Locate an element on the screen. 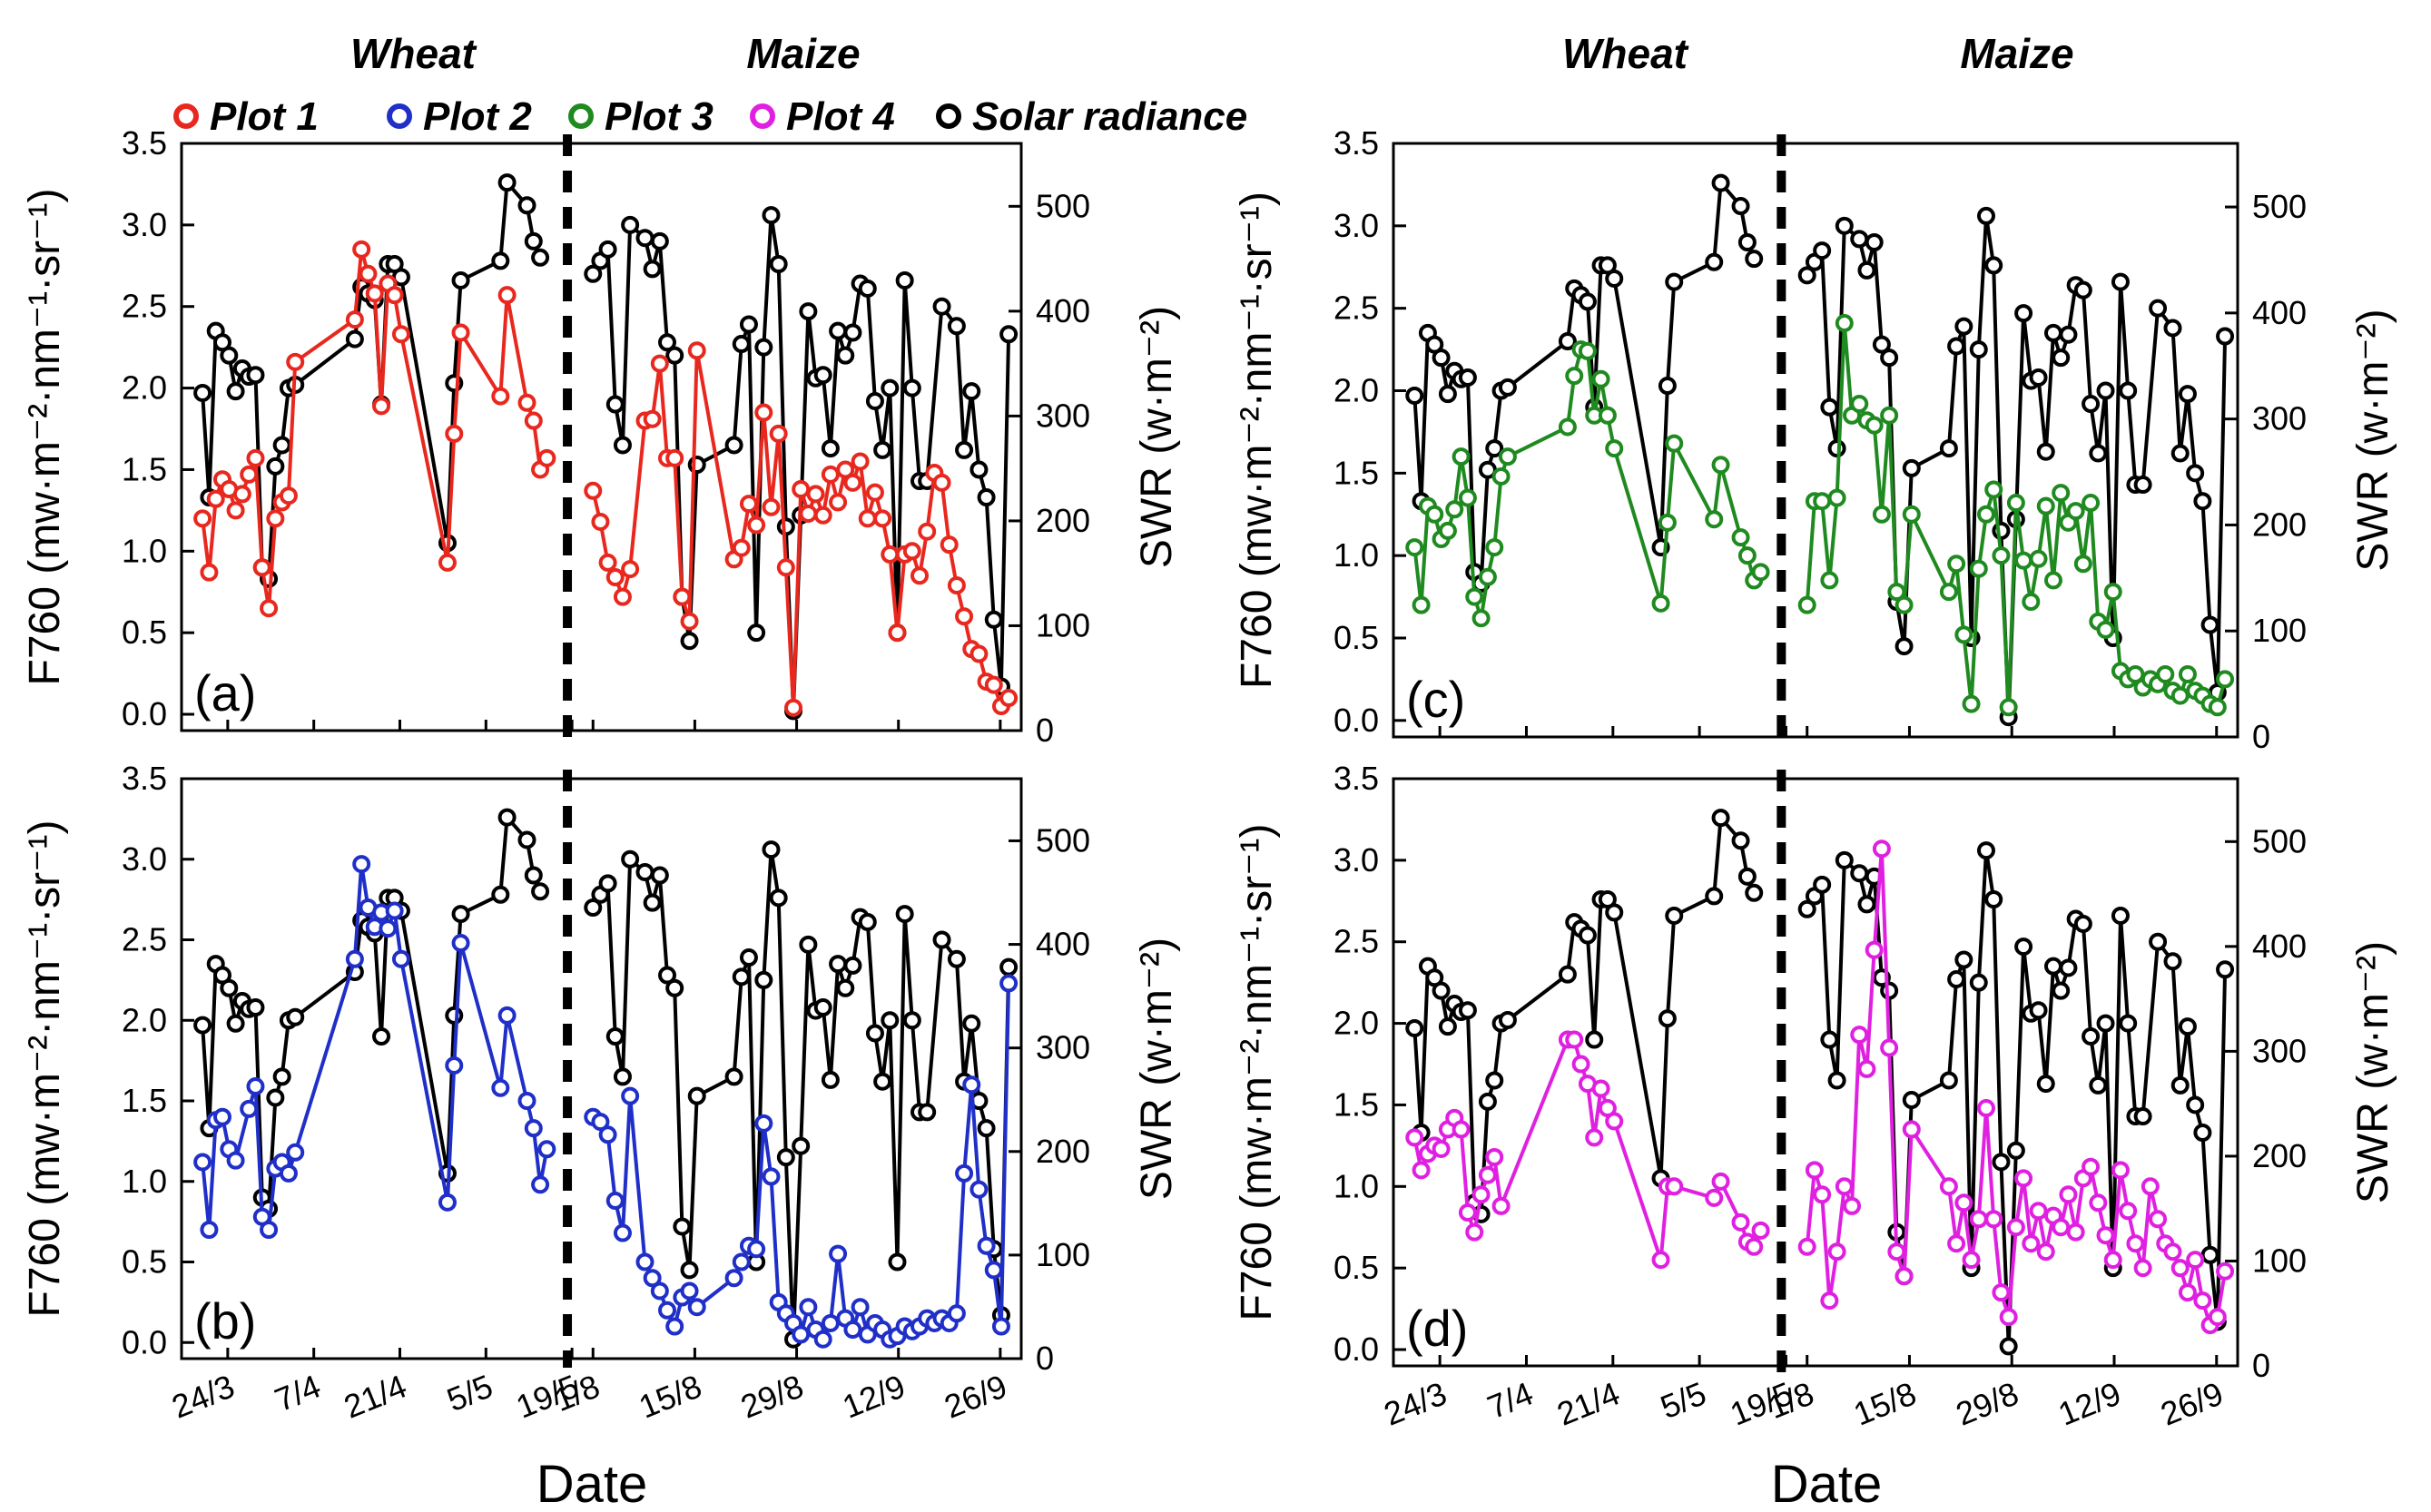  x-tick-label: 21/4 is located at coordinates (375, 1396).